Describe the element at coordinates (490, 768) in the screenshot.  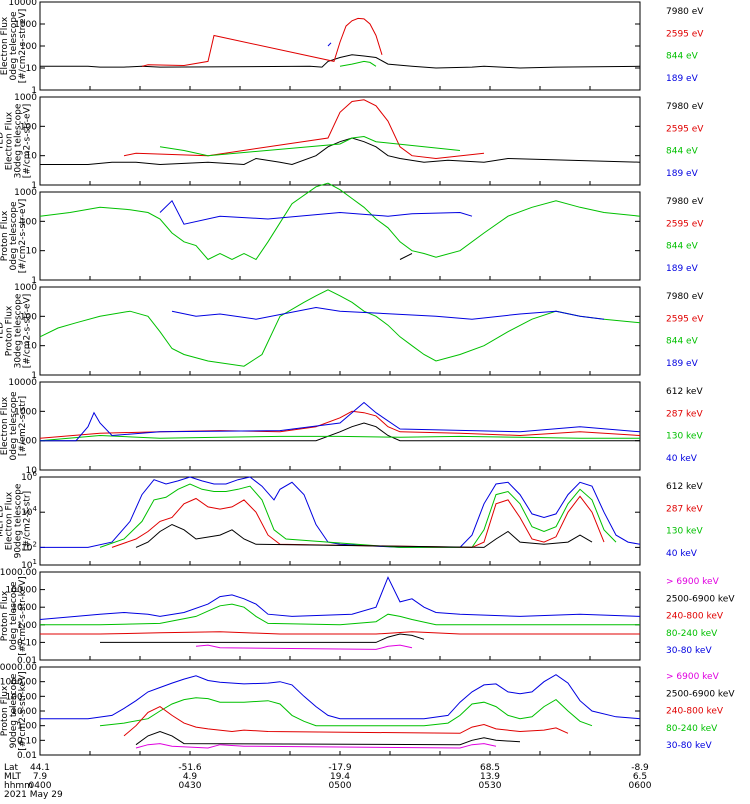
I see `lat-tick-label: 68.5` at that location.